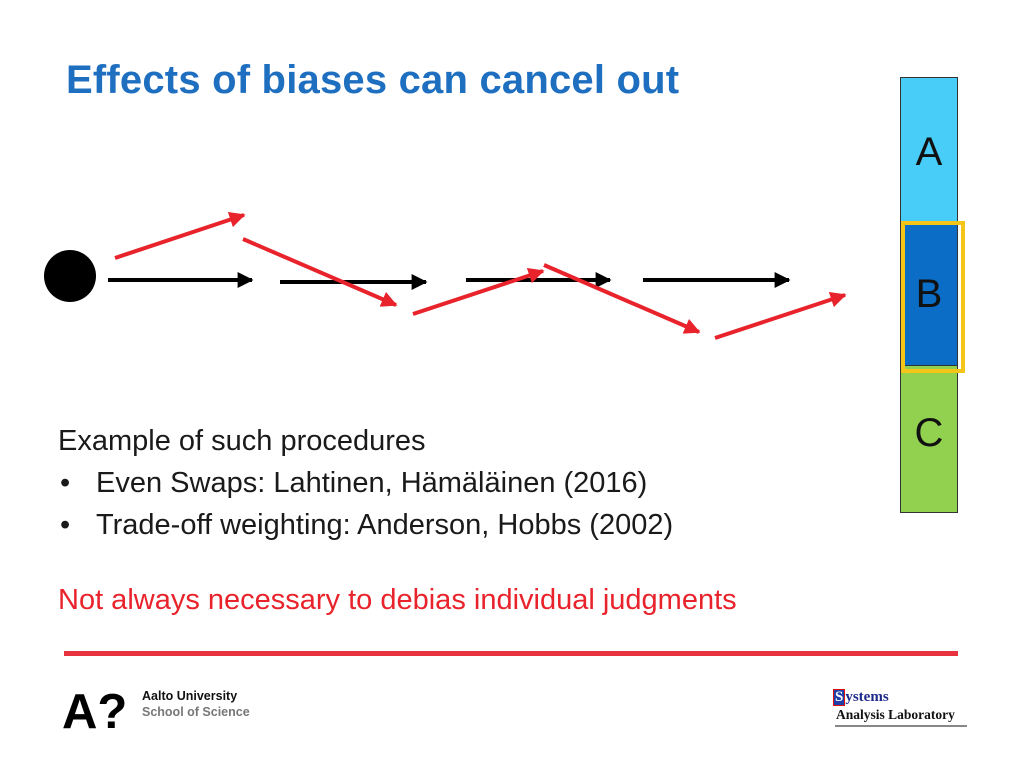 The height and width of the screenshot is (768, 1024). What do you see at coordinates (839, 697) in the screenshot?
I see `sal-initial: S` at bounding box center [839, 697].